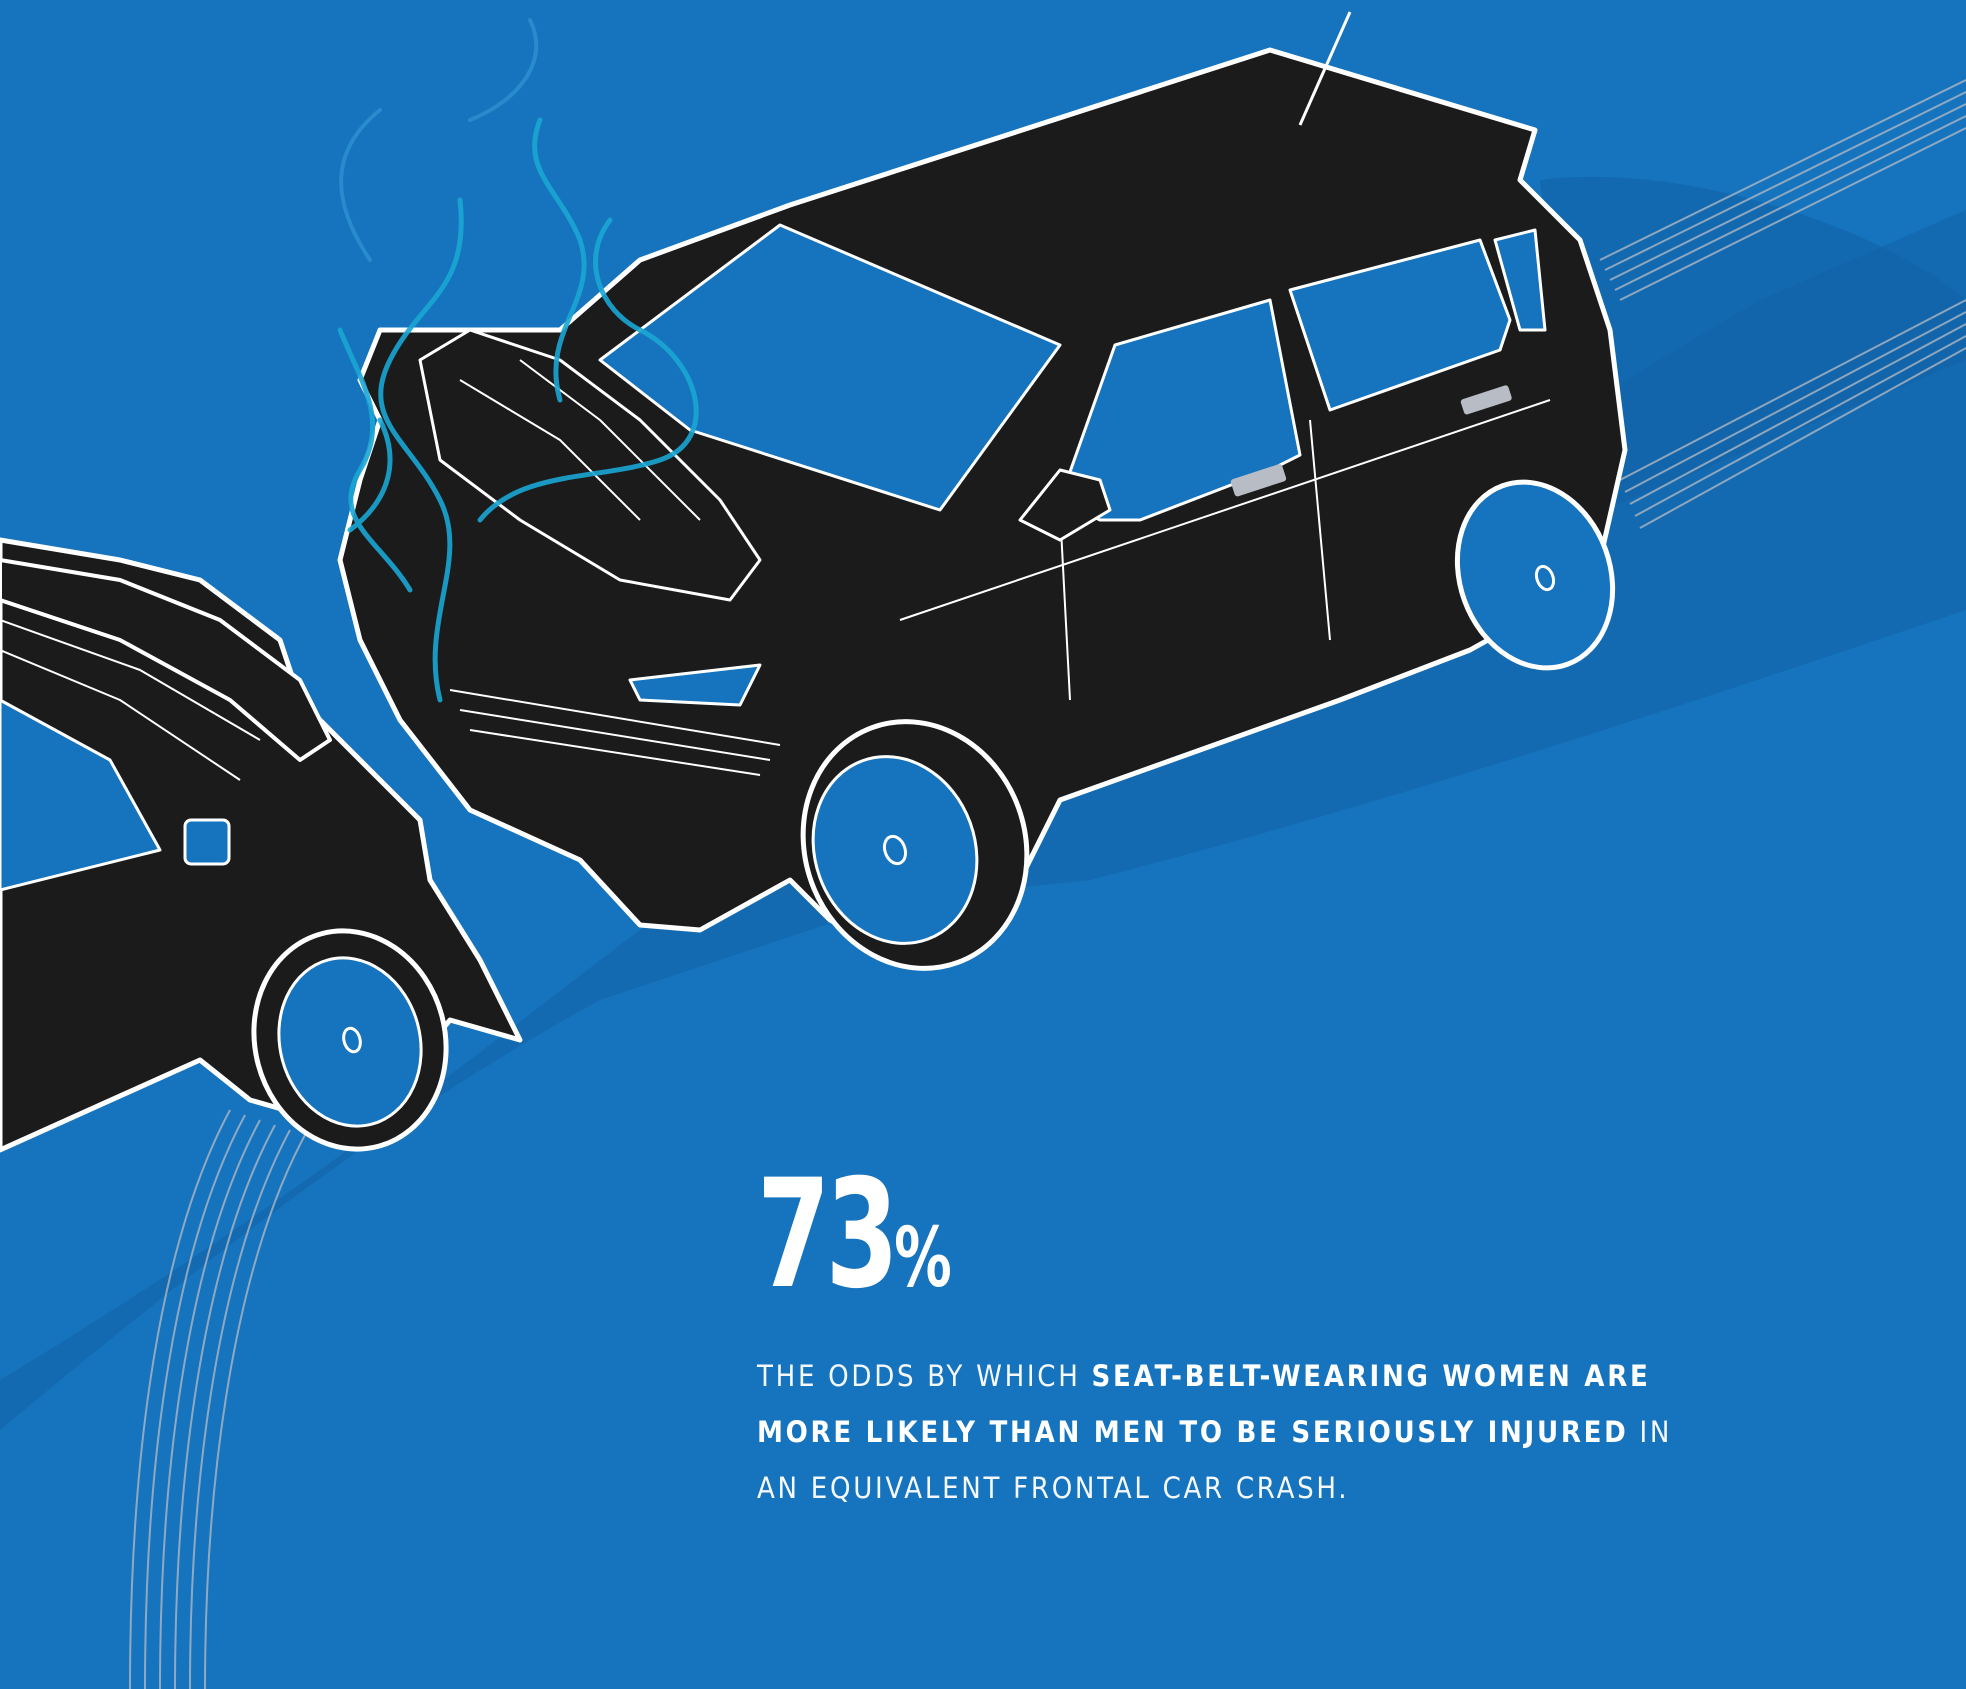 The width and height of the screenshot is (1966, 1689). Describe the element at coordinates (518, 410) in the screenshot. I see `smoke-icon` at that location.